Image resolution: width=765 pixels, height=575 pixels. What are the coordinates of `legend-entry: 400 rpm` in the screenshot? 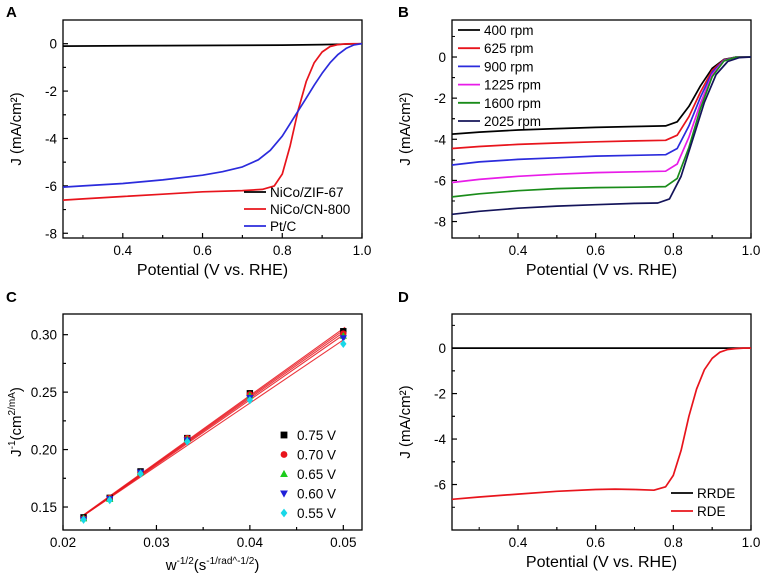 It's located at (509, 30).